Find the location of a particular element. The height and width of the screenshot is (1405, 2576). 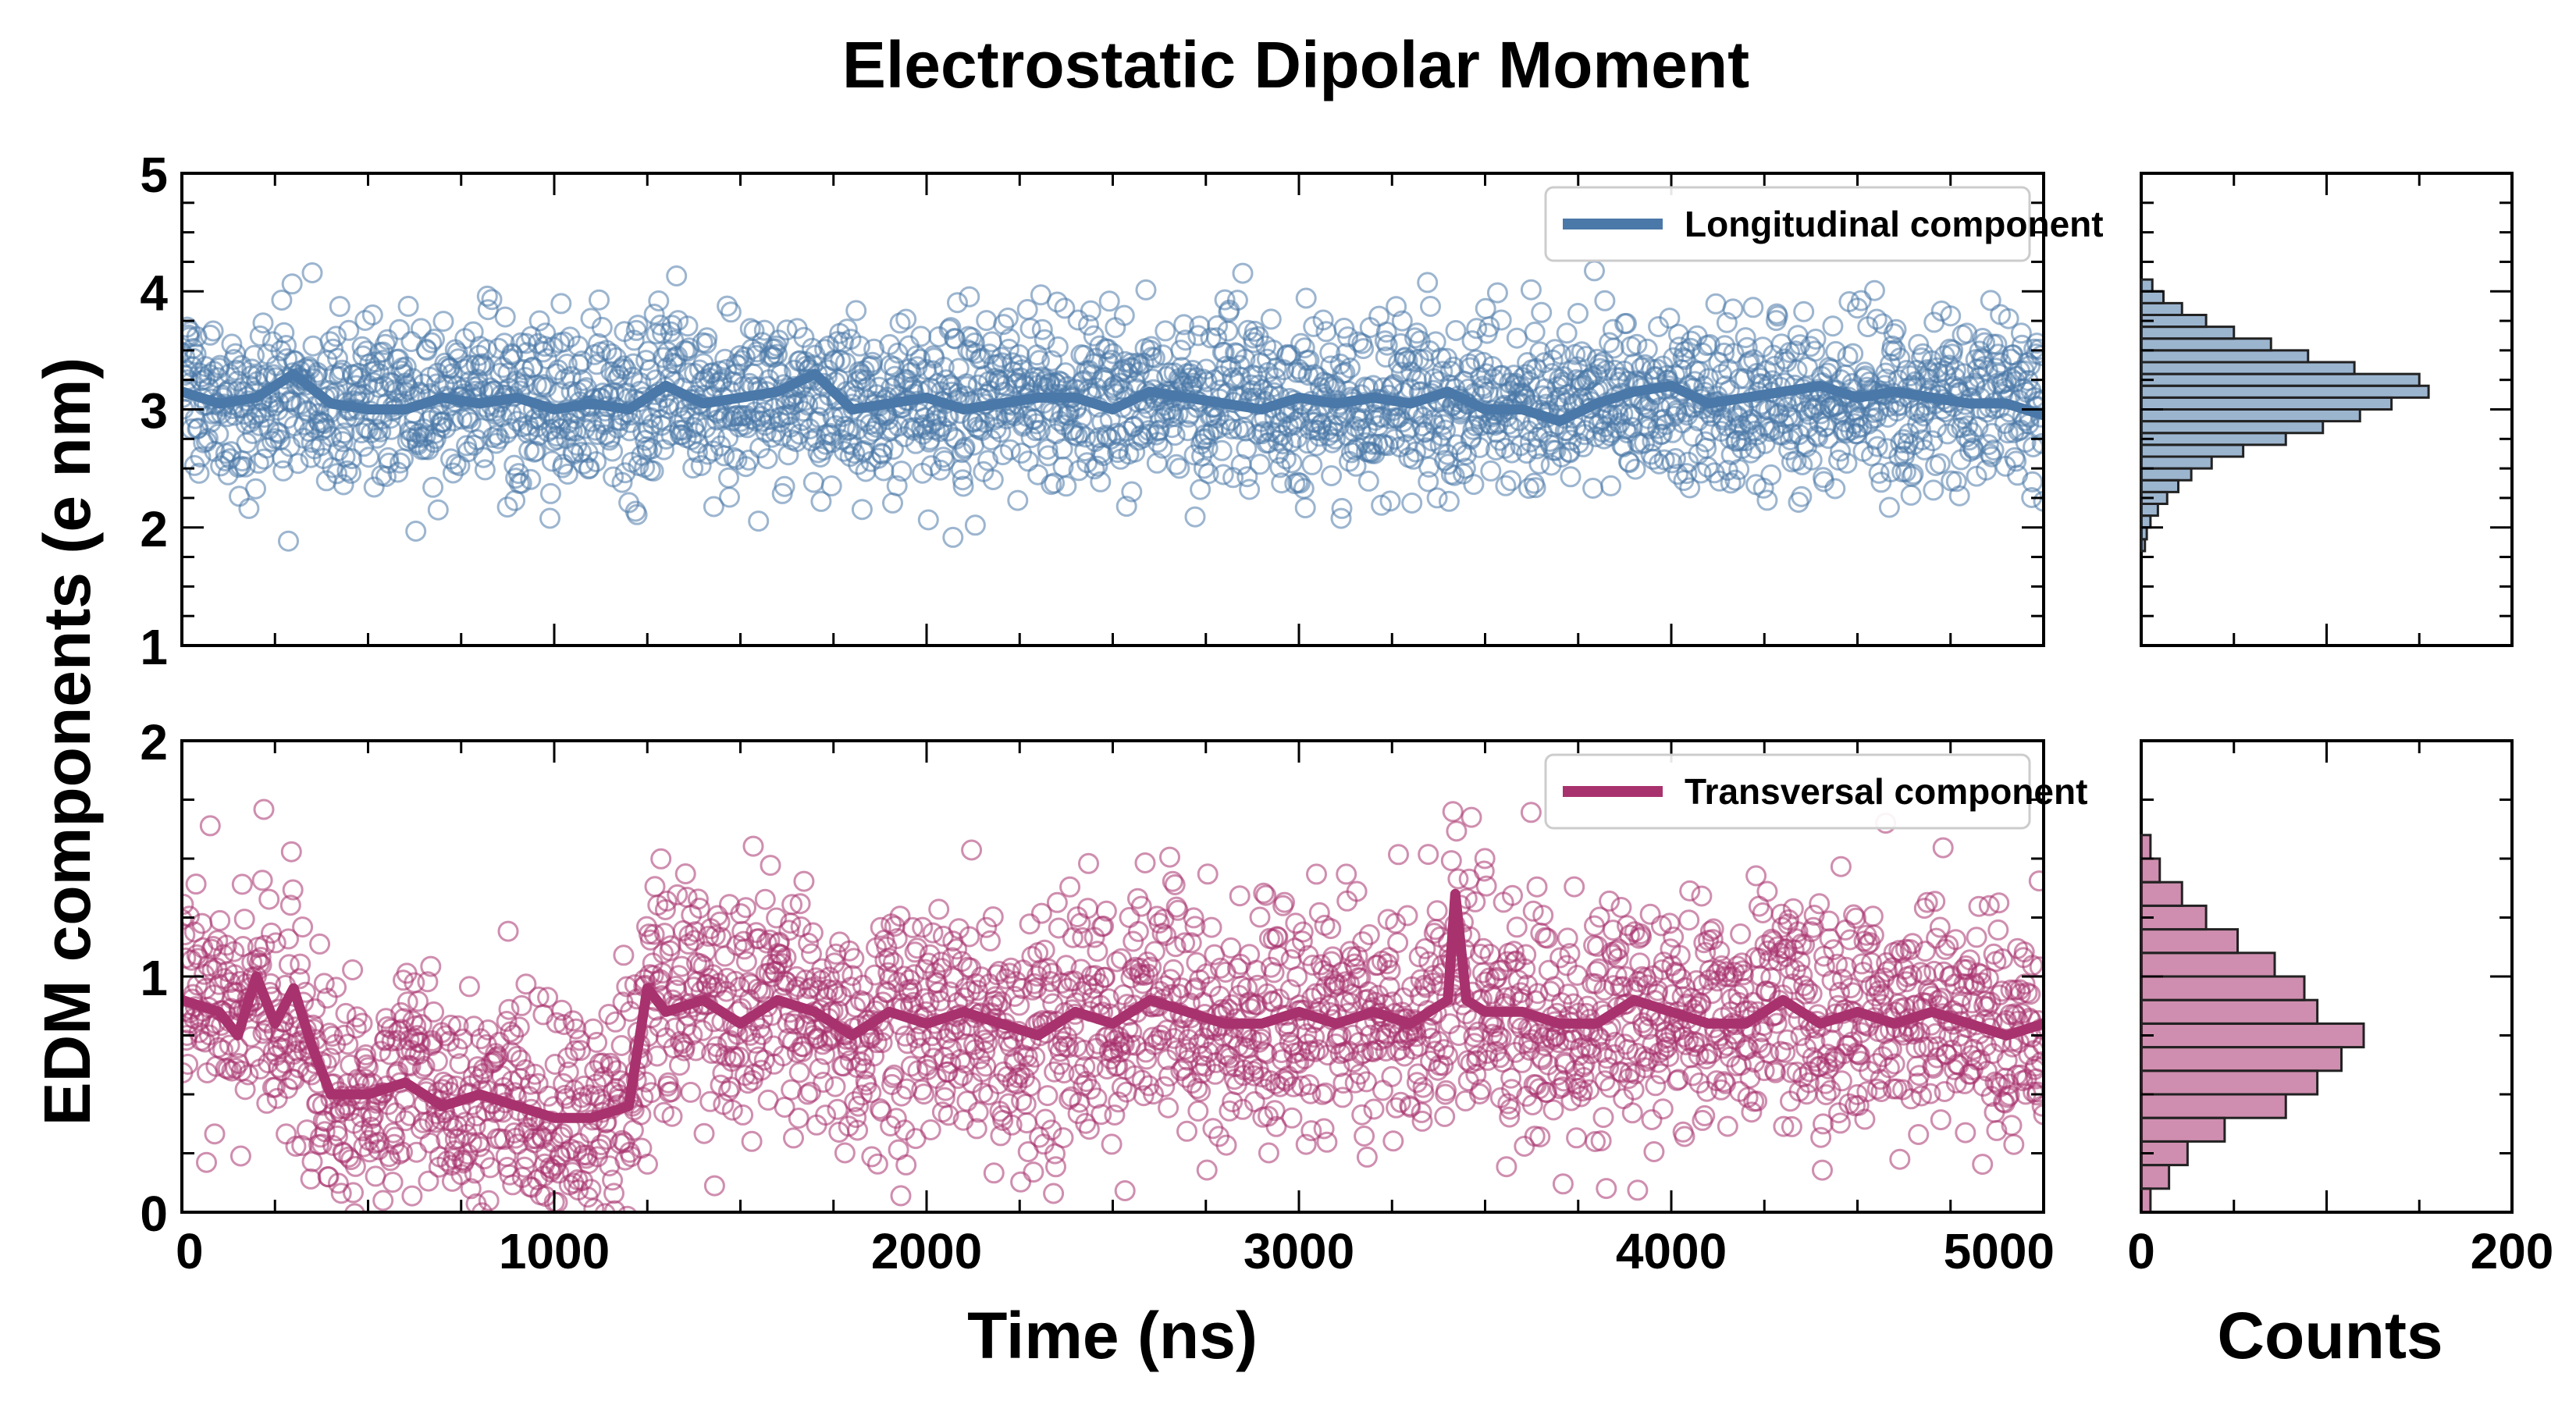

x-axis-label: Time (ns) is located at coordinates (1112, 1336).